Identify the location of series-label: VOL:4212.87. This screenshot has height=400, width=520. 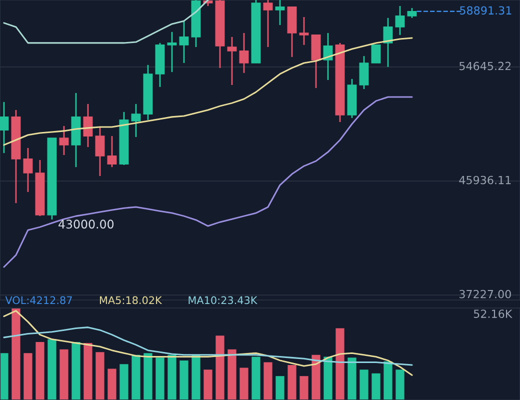
(38, 300).